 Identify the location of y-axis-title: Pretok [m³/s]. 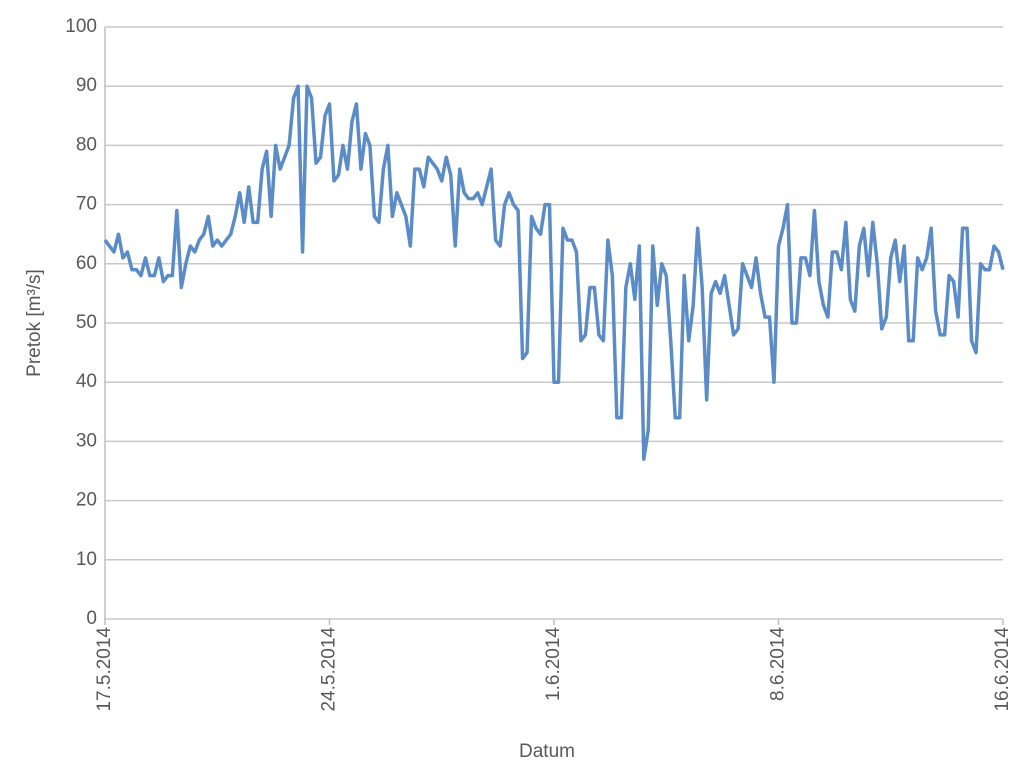
(34, 323).